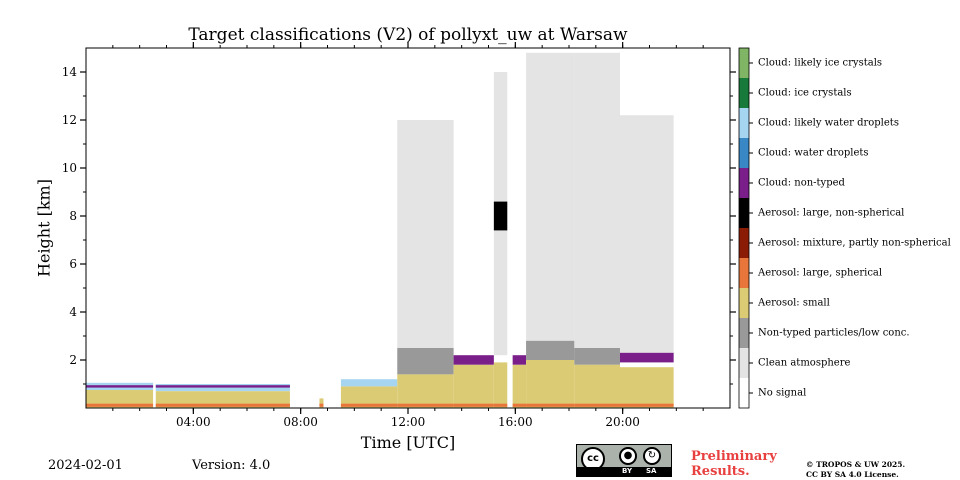 Image resolution: width=960 pixels, height=480 pixels. What do you see at coordinates (854, 243) in the screenshot?
I see `colorbar-label: Aerosol: mixture, partly non-spherical` at bounding box center [854, 243].